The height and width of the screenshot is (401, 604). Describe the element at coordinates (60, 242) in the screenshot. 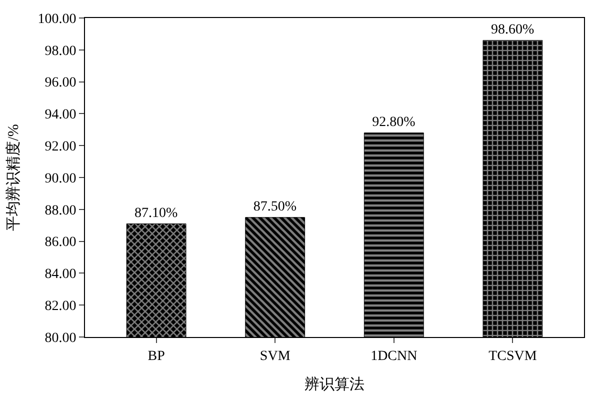

I see `y-tick-label: 86.00` at that location.